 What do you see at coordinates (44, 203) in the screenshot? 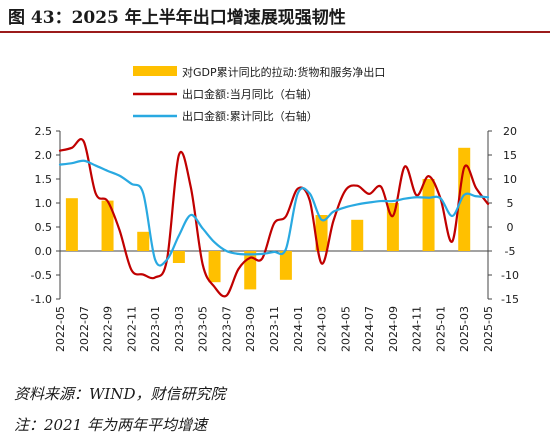
I see `left-tick-label: 1.0` at bounding box center [44, 203].